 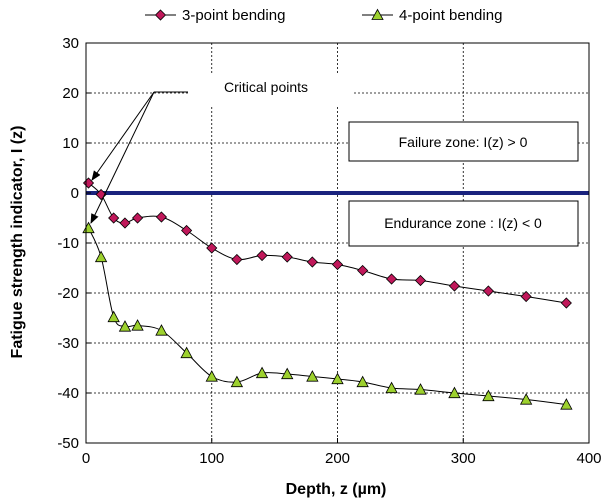 What do you see at coordinates (336, 489) in the screenshot?
I see `x-axis-title: Depth, z (µm)` at bounding box center [336, 489].